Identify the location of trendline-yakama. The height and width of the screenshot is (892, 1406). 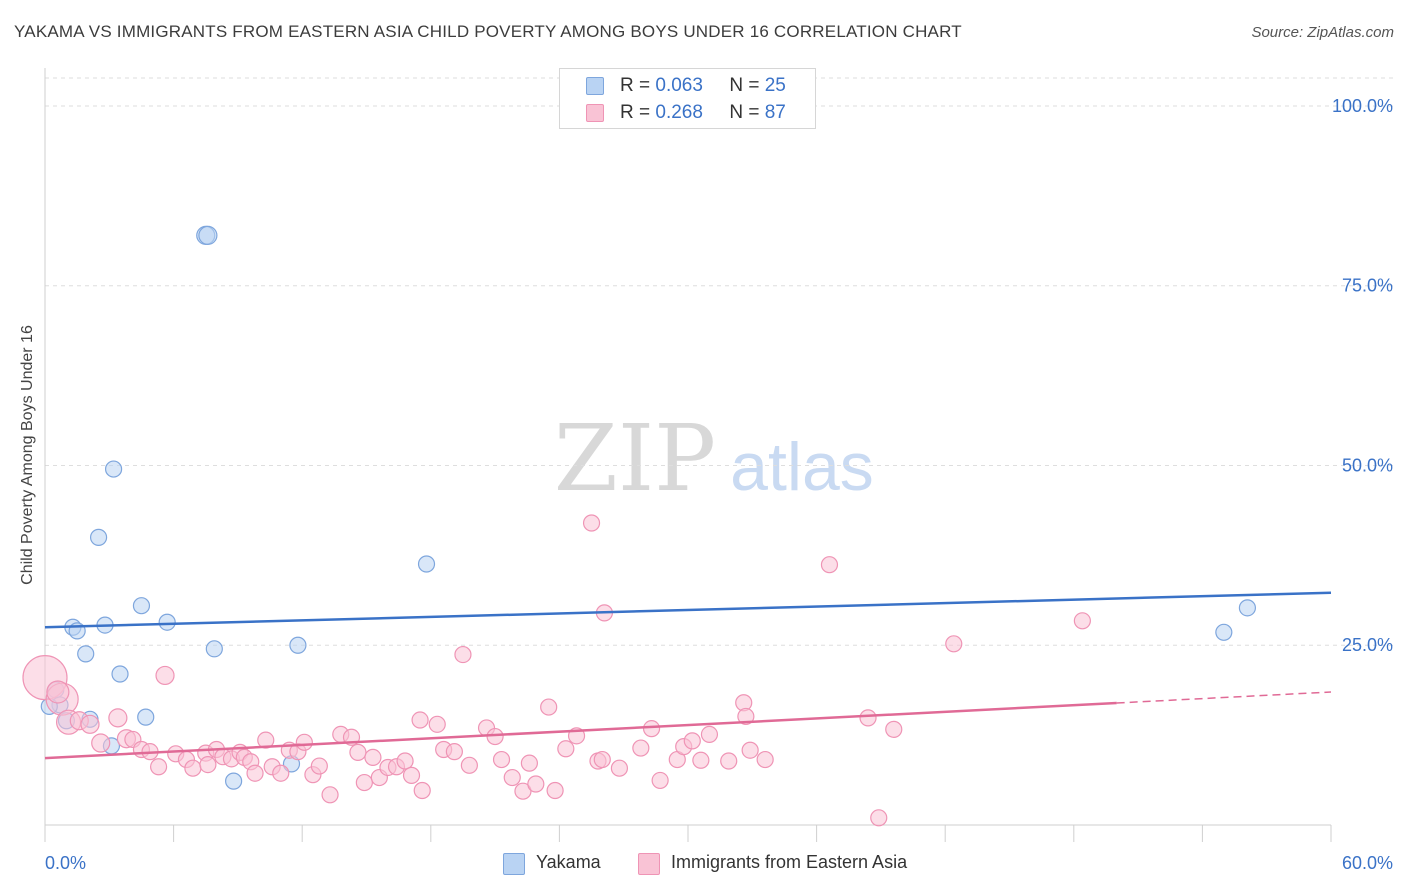
(688, 610).